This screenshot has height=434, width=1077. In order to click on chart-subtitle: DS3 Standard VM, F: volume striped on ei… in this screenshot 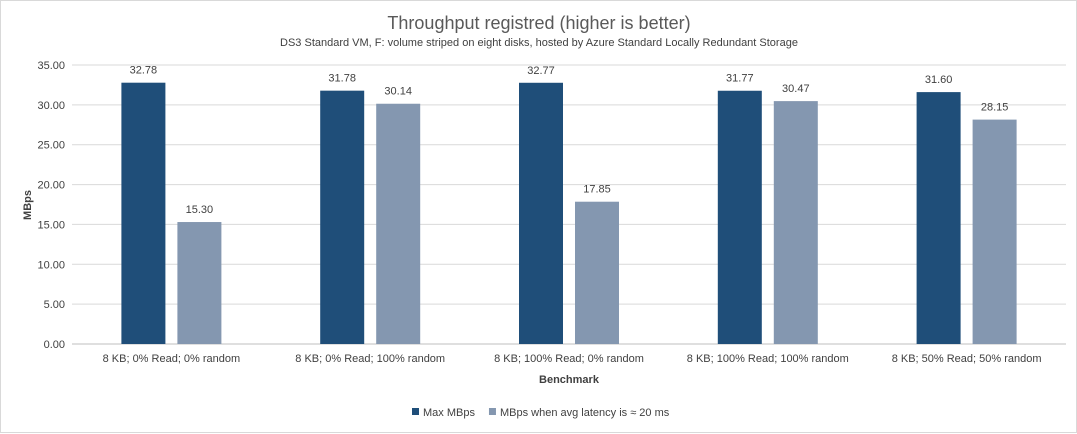, I will do `click(539, 43)`.